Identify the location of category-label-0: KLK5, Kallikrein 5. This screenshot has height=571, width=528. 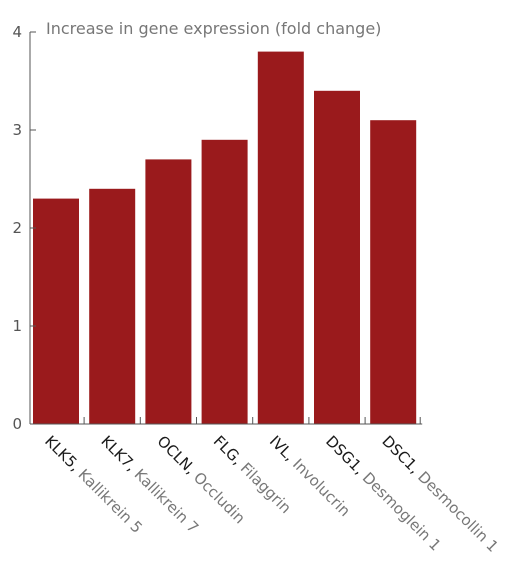
(93, 484).